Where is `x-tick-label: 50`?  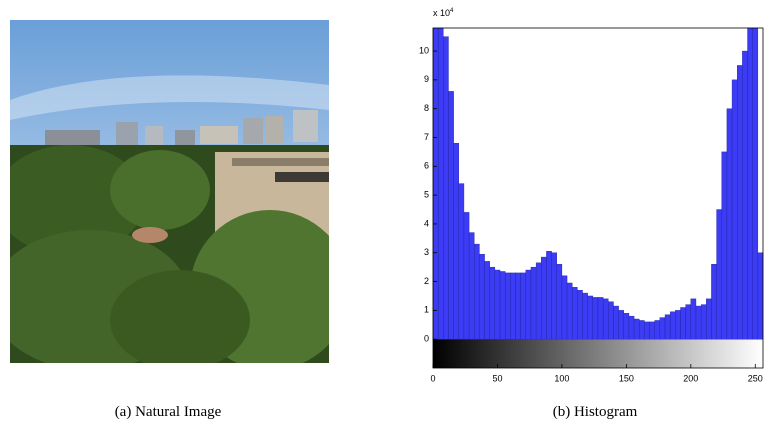 x-tick-label: 50 is located at coordinates (497, 378).